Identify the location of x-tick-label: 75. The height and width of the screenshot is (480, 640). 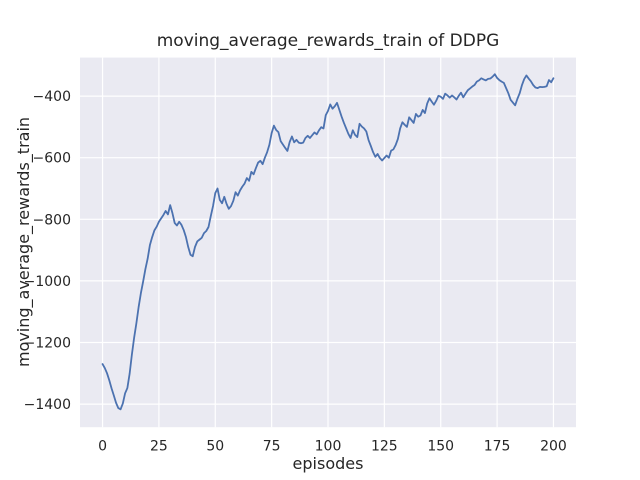
(272, 447).